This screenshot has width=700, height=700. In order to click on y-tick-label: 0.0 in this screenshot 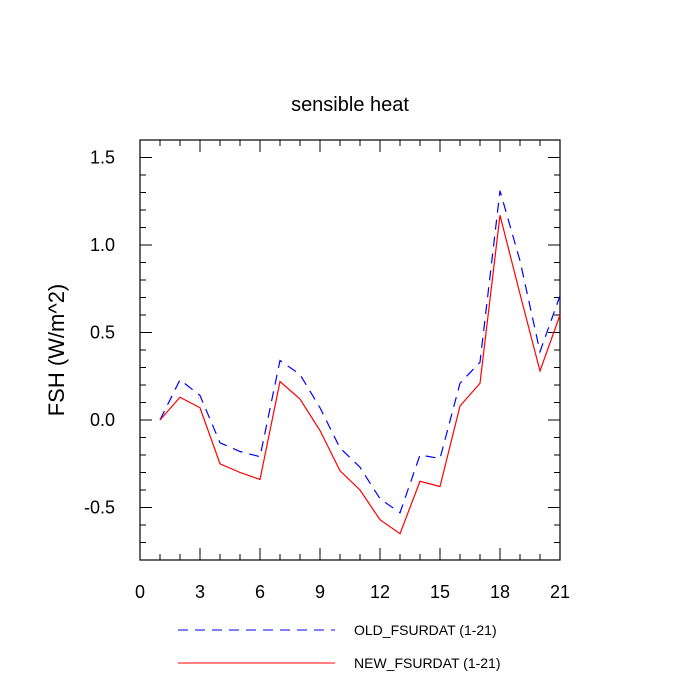, I will do `click(102, 420)`.